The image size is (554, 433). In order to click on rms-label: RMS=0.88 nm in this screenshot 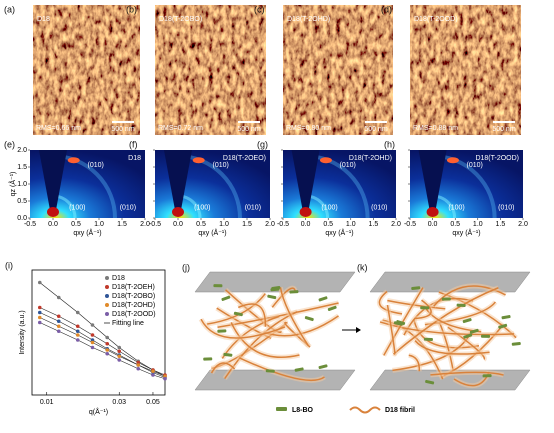, I will do `click(435, 128)`.